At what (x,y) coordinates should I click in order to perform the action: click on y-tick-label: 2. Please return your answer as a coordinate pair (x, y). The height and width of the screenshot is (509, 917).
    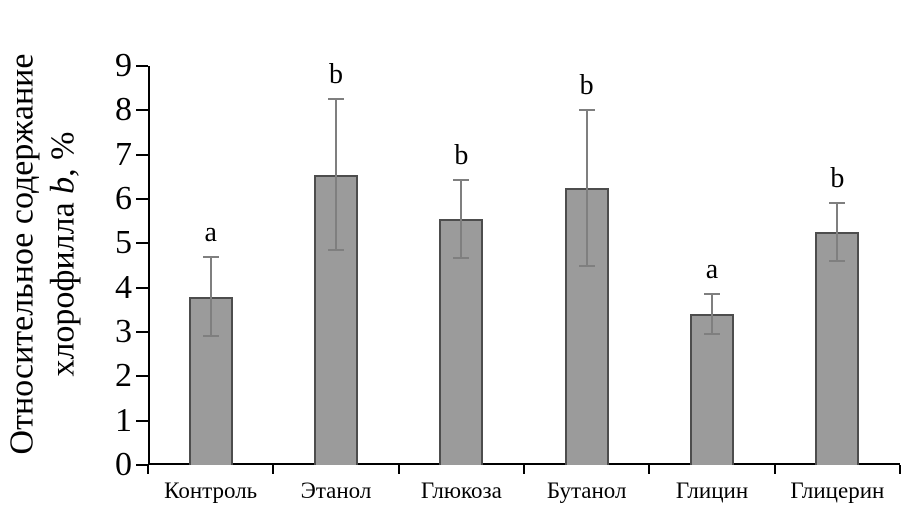
    Looking at the image, I should click on (123, 376).